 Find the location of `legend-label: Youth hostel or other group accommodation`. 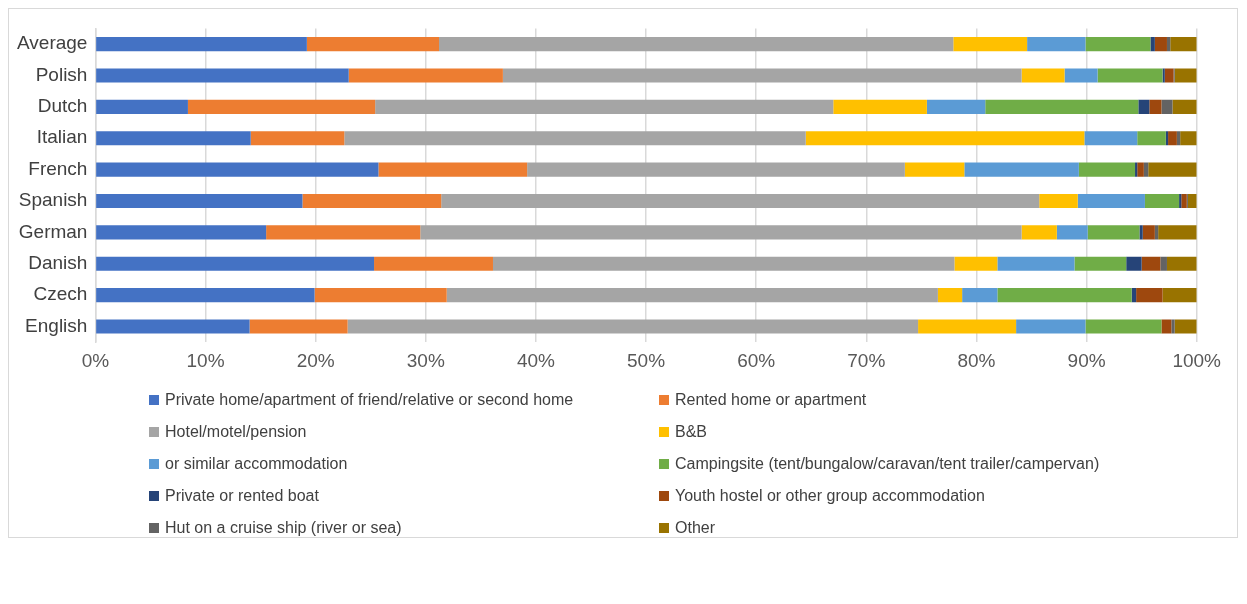

legend-label: Youth hostel or other group accommodation is located at coordinates (830, 496).